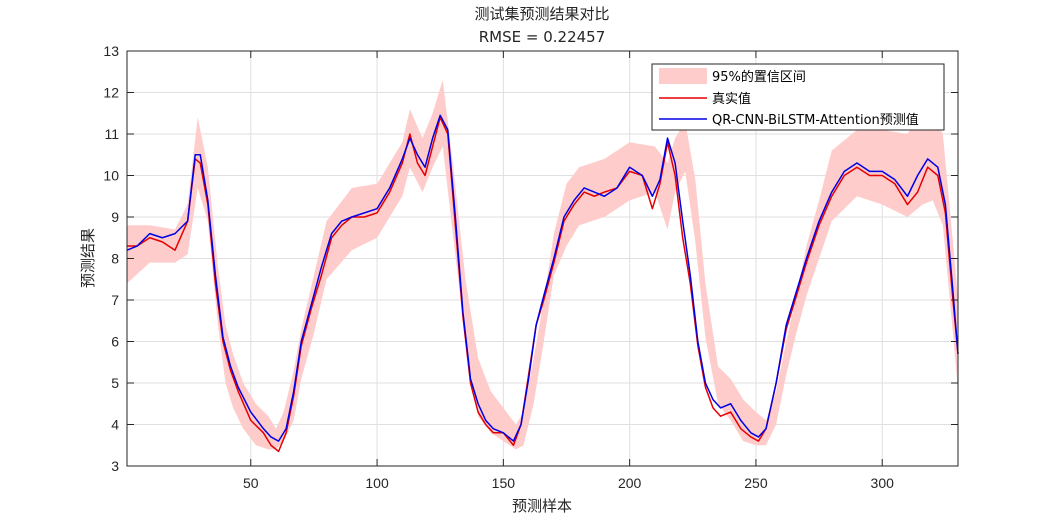 The image size is (1056, 520). What do you see at coordinates (756, 483) in the screenshot?
I see `x-tick-label: 250` at bounding box center [756, 483].